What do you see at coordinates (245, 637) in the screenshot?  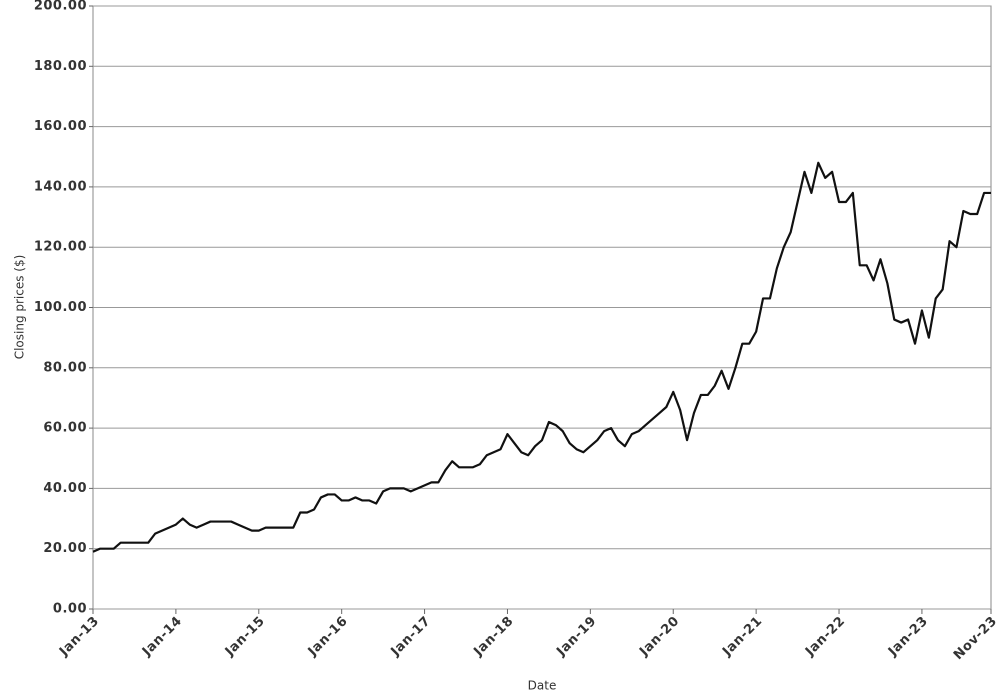 I see `x-tick-label: Jan-15` at bounding box center [245, 637].